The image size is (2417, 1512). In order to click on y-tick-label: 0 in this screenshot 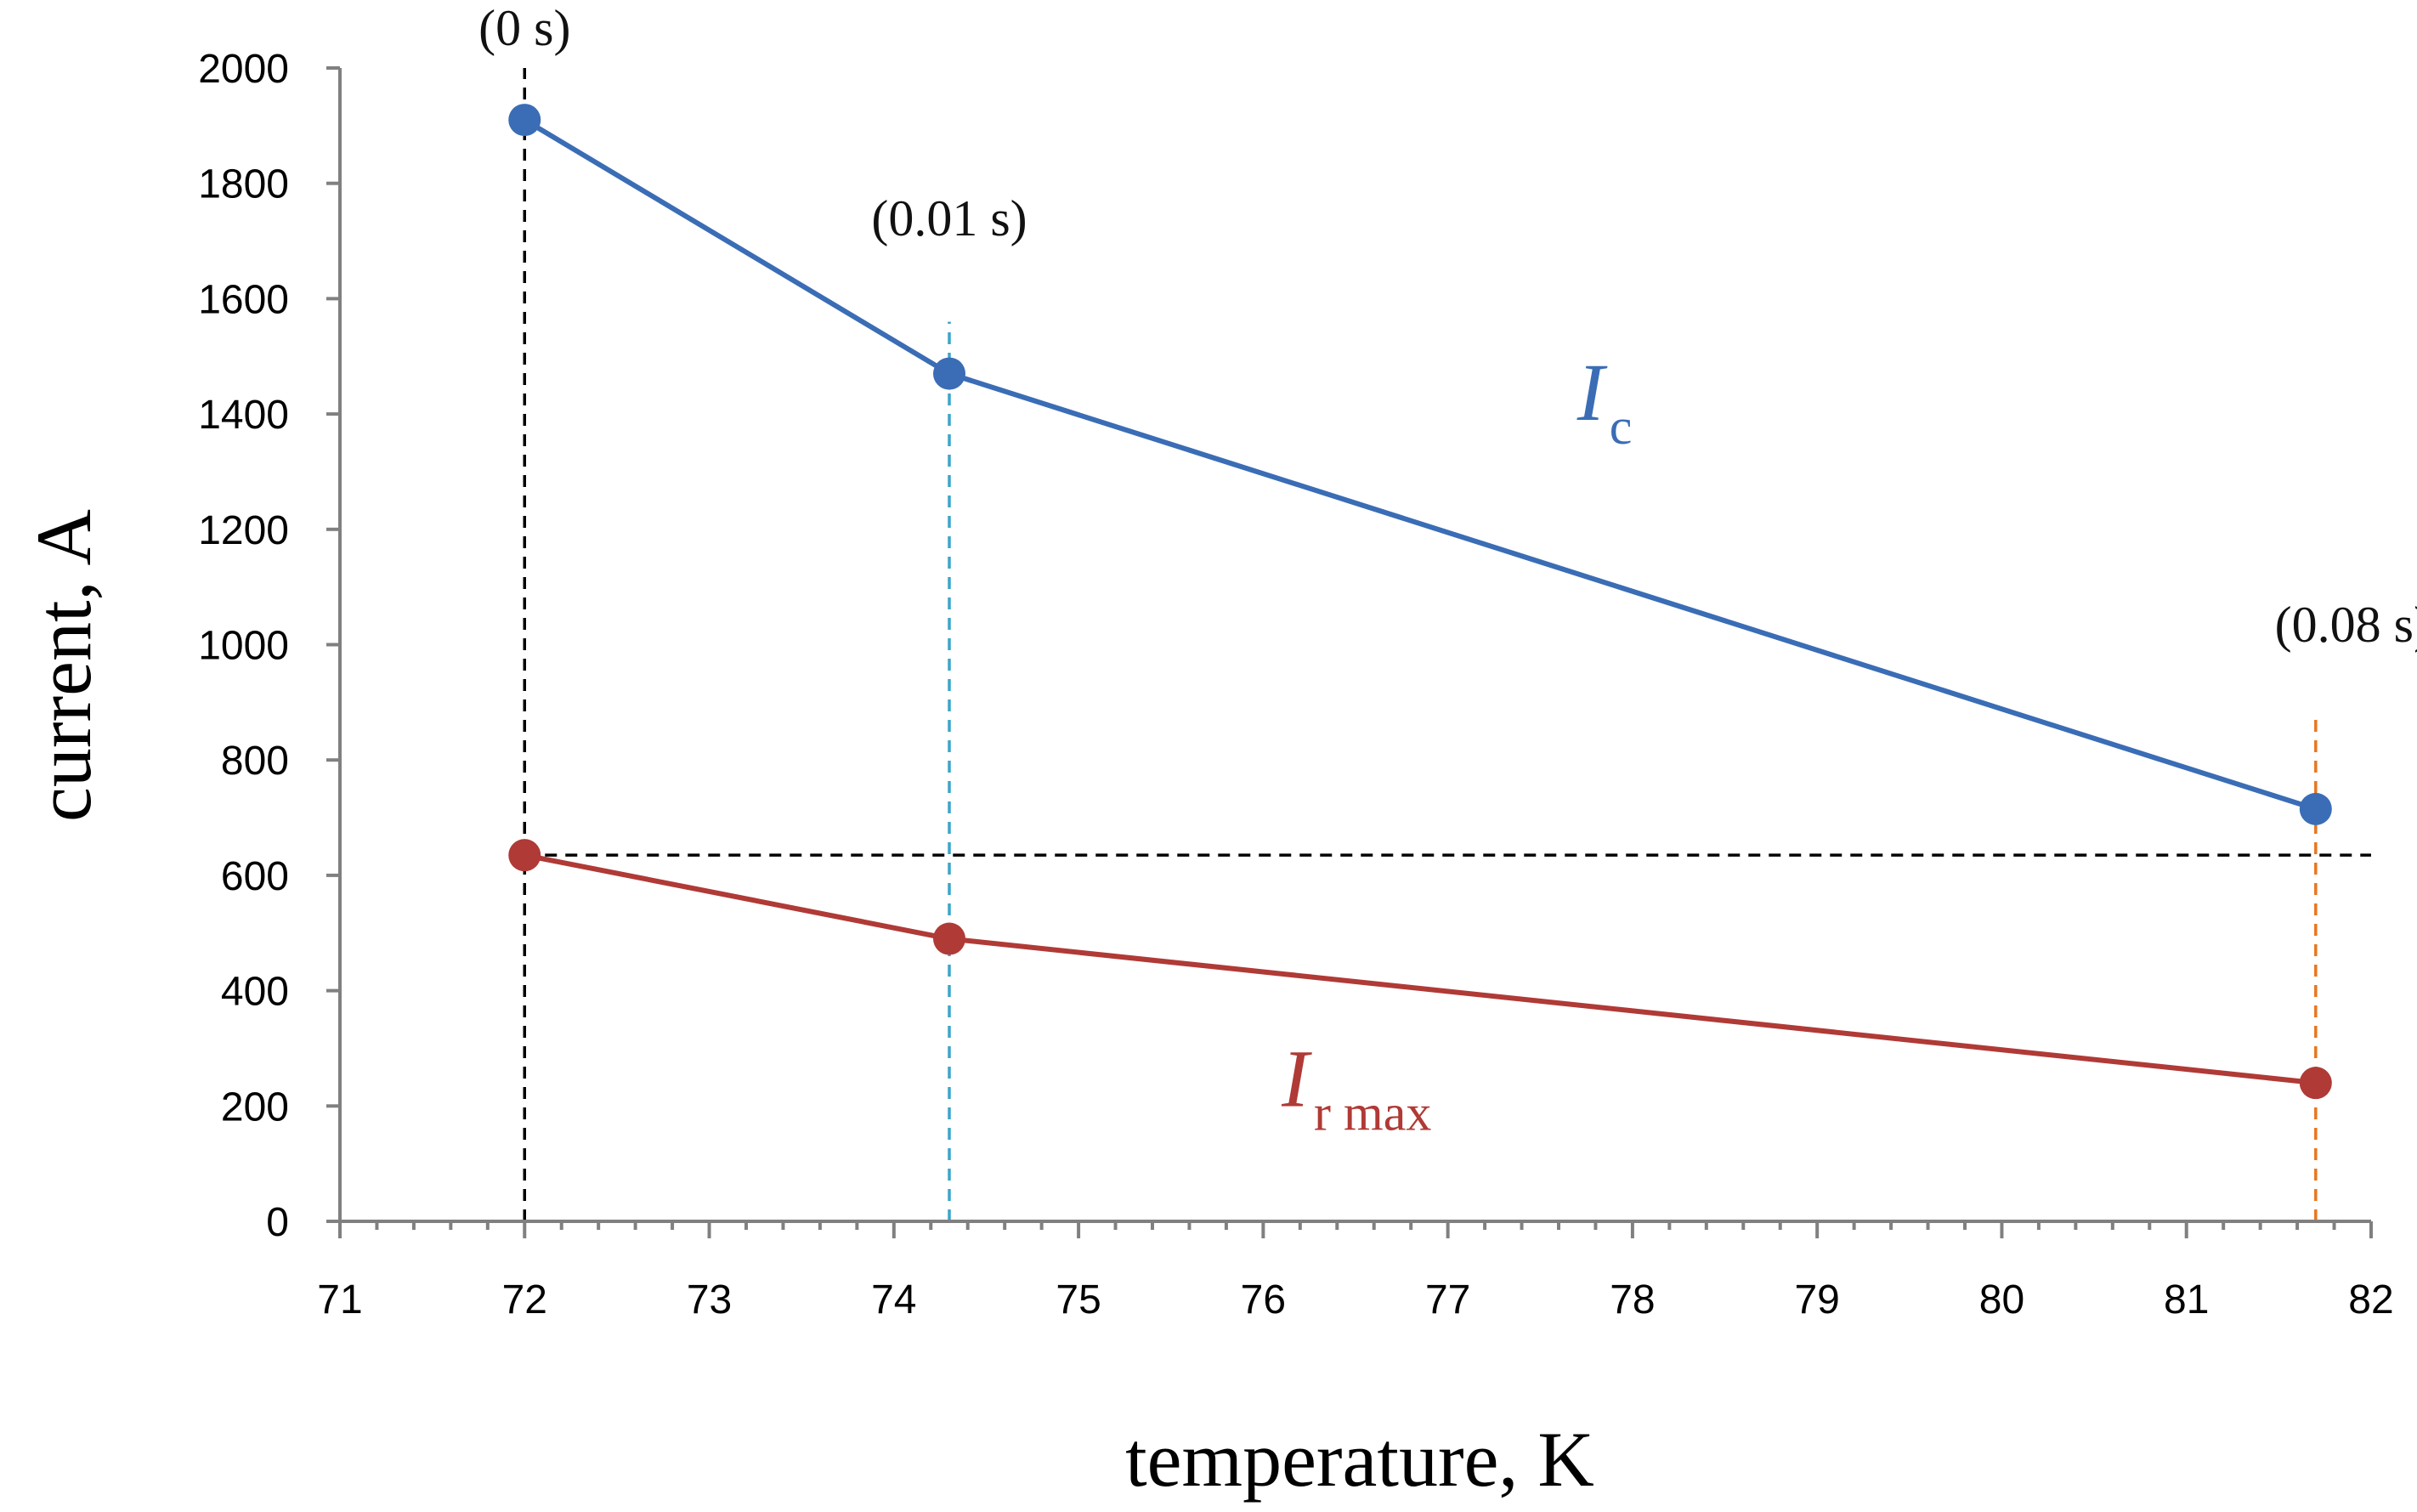, I will do `click(277, 1222)`.